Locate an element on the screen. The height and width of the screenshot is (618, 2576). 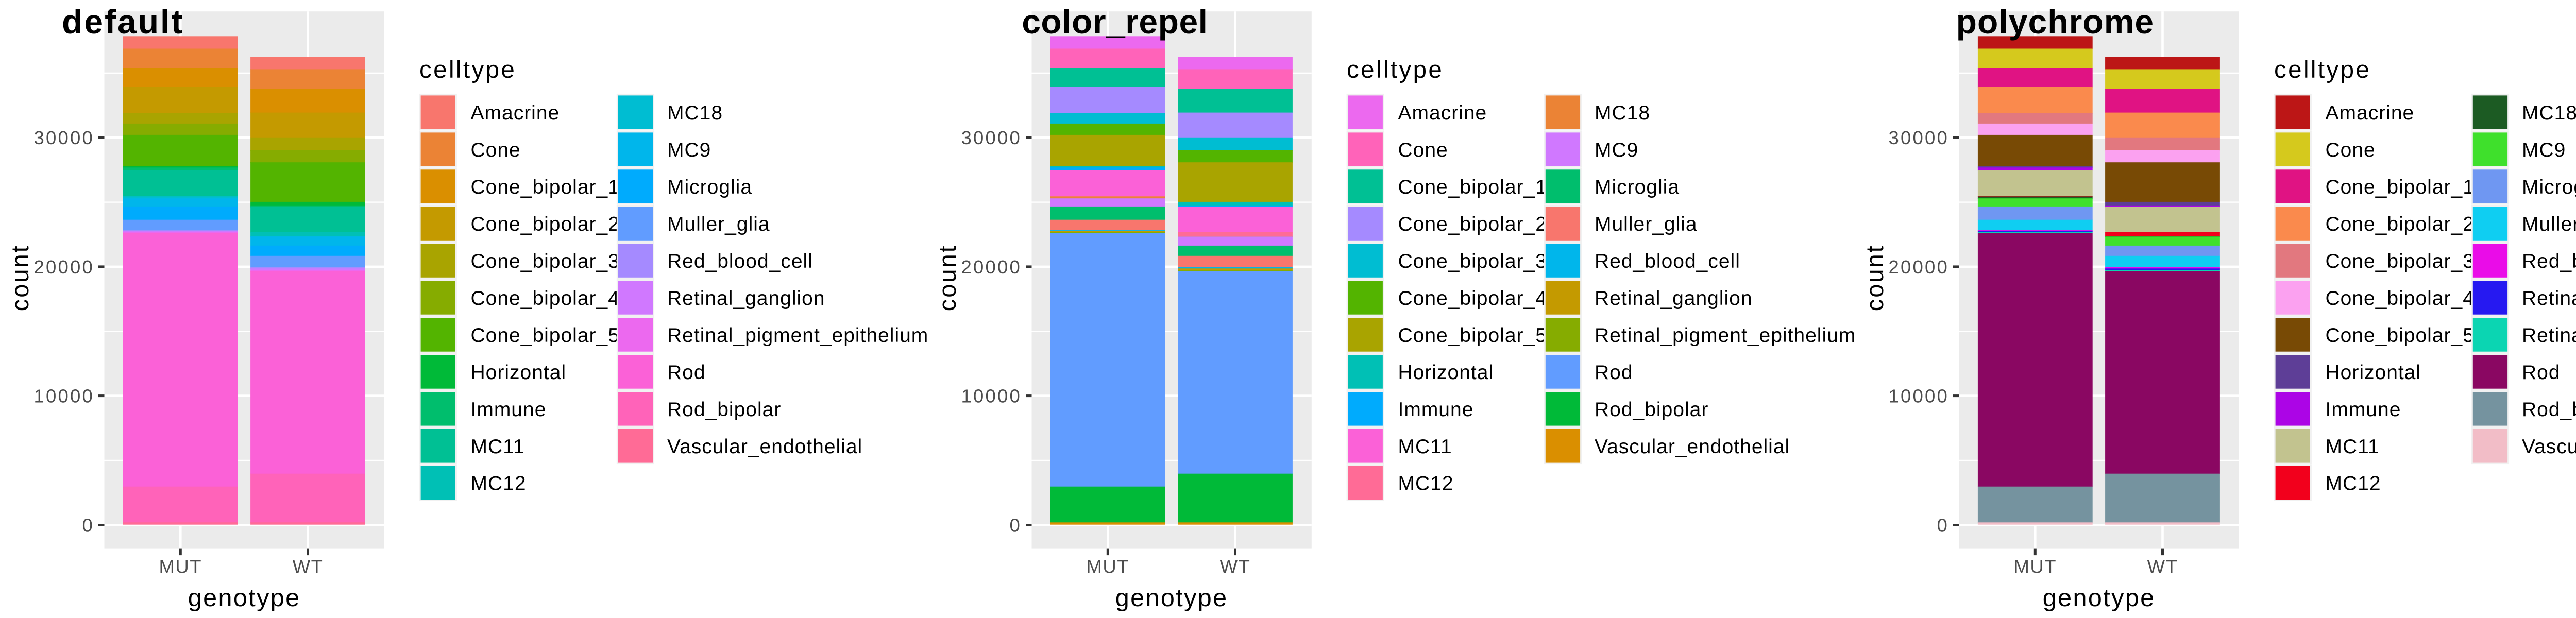
svg-text: polychrome is located at coordinates (2055, 22).